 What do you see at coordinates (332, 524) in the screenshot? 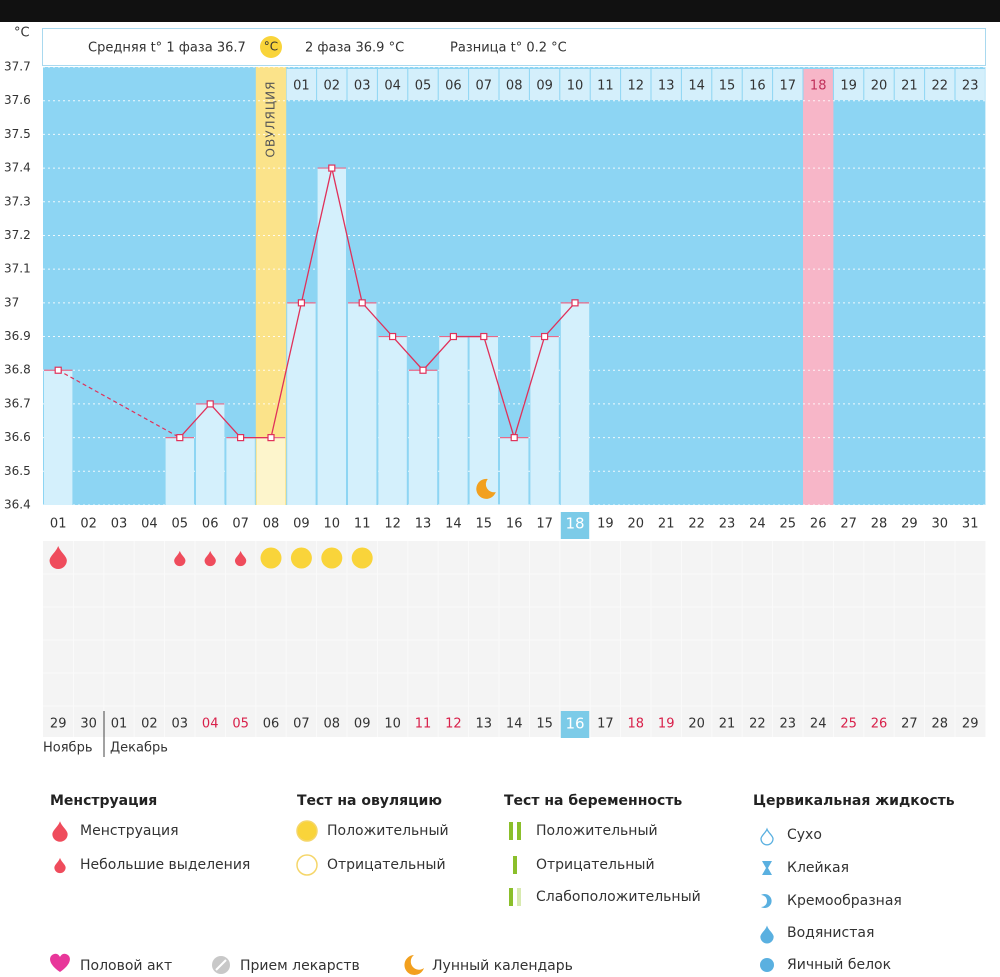
I see `x-tick-label: 10` at bounding box center [332, 524].